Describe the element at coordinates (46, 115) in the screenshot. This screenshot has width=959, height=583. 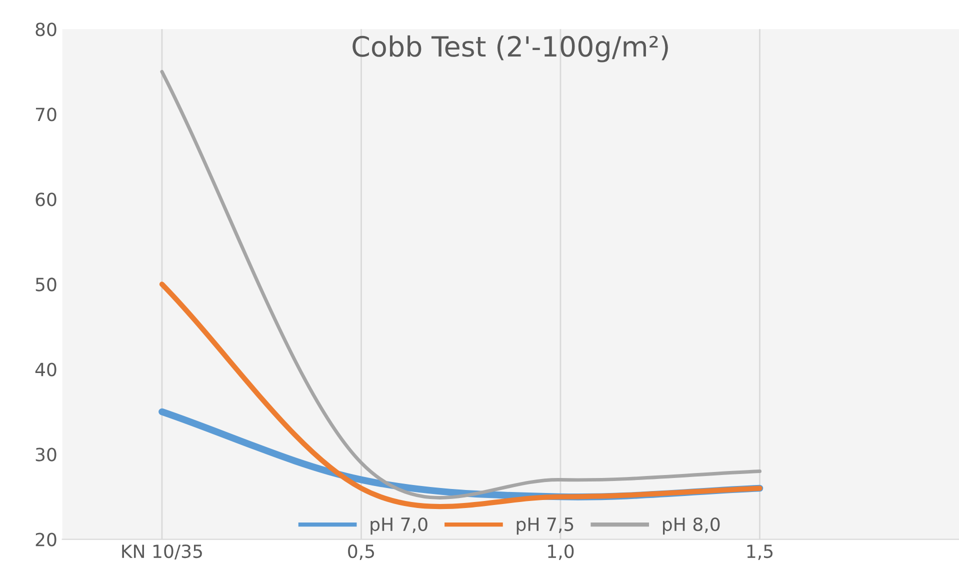
I see `y-tick-label: 70` at that location.